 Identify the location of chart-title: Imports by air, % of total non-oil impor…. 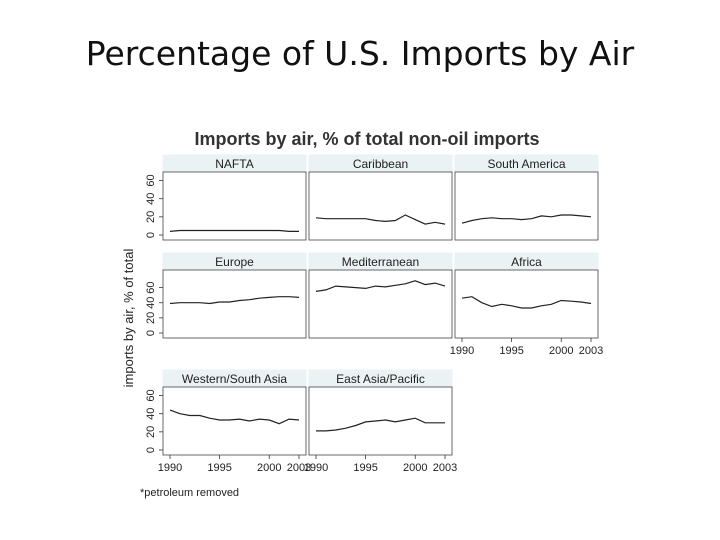
(366, 139).